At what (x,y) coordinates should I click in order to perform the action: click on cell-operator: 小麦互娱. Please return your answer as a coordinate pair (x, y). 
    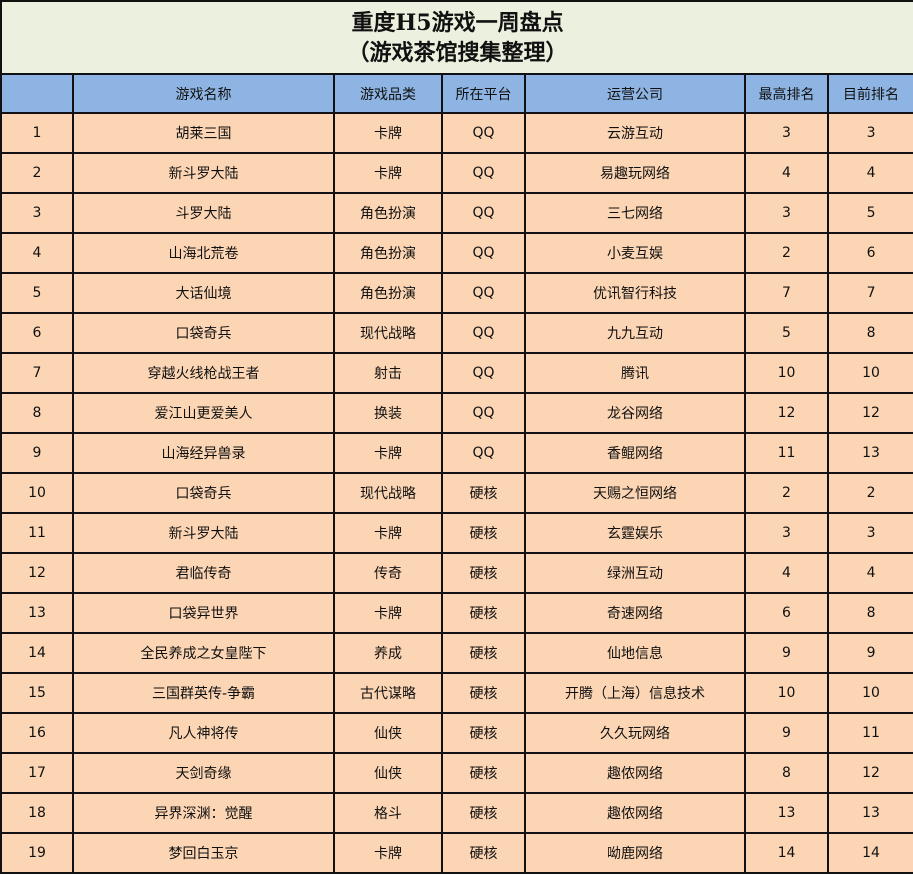
    Looking at the image, I should click on (635, 253).